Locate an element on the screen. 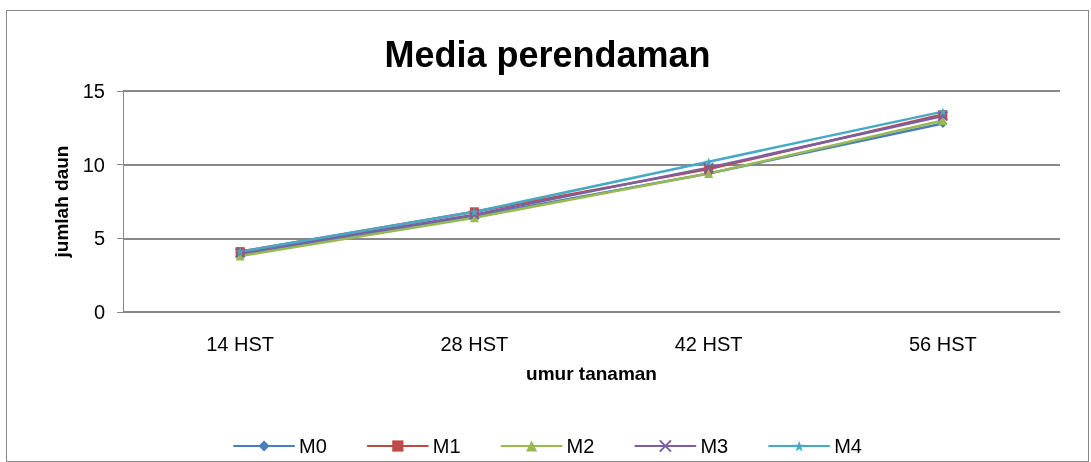 This screenshot has height=462, width=1091. legend-label: M2 is located at coordinates (580, 446).